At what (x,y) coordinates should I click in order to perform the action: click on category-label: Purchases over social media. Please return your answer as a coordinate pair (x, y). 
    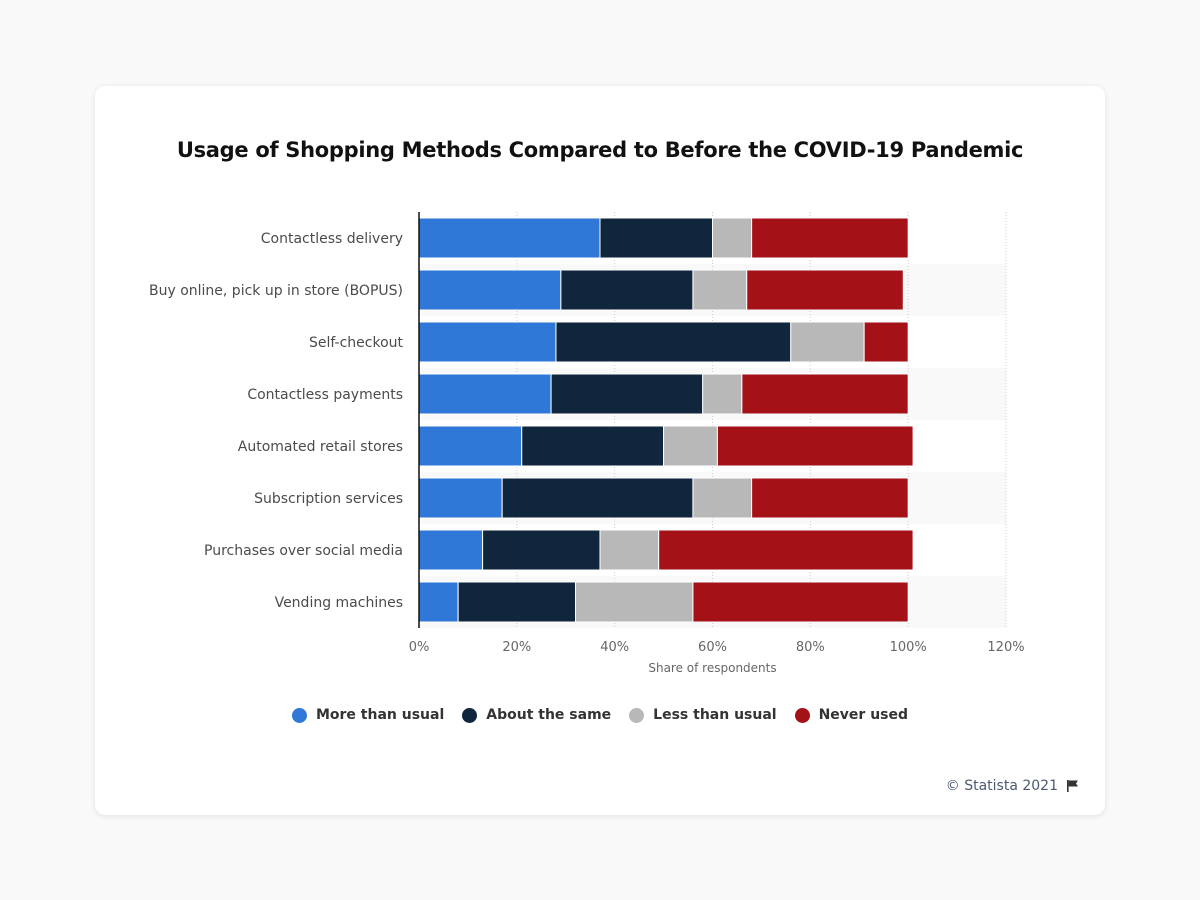
    Looking at the image, I should click on (303, 551).